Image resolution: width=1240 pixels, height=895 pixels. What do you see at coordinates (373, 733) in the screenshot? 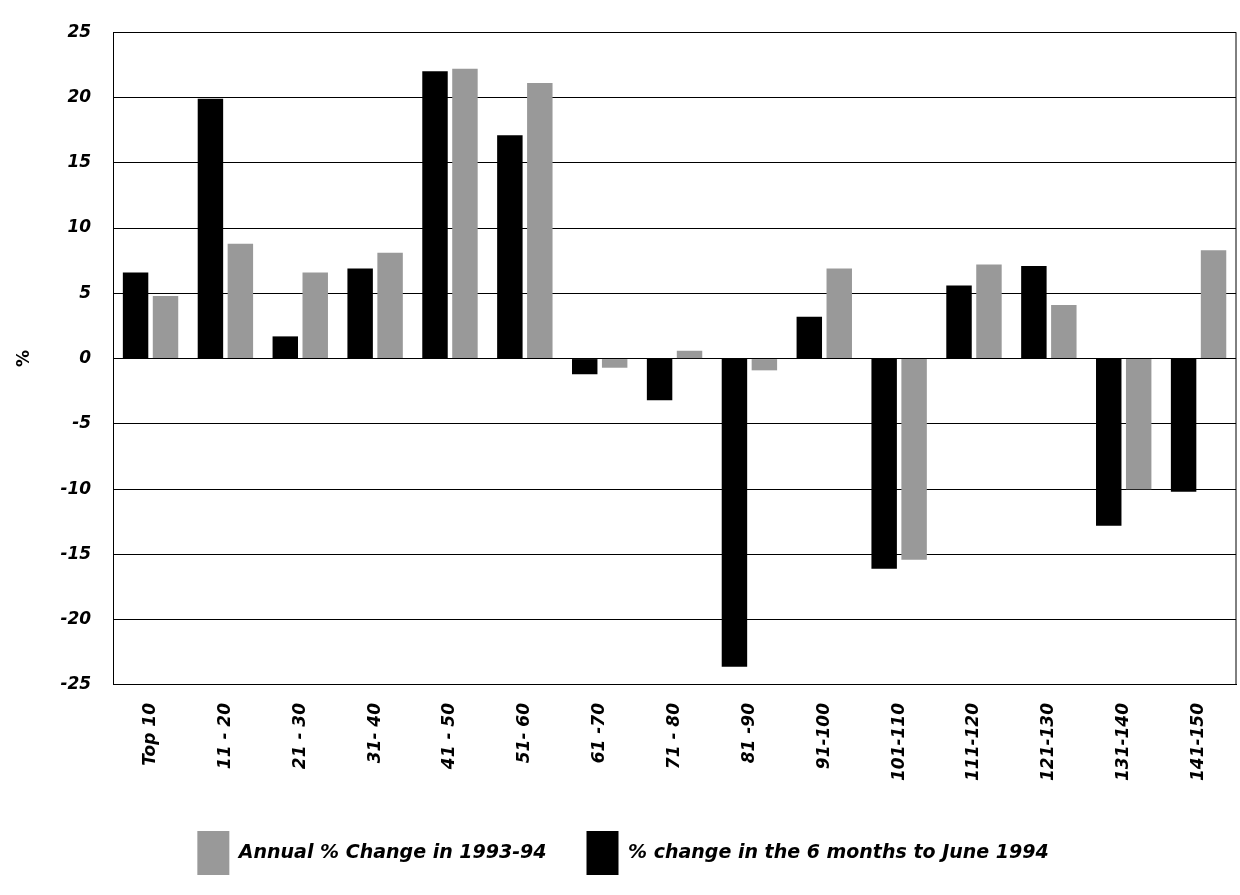
I see `x-tick-label: 31- 40` at bounding box center [373, 733].